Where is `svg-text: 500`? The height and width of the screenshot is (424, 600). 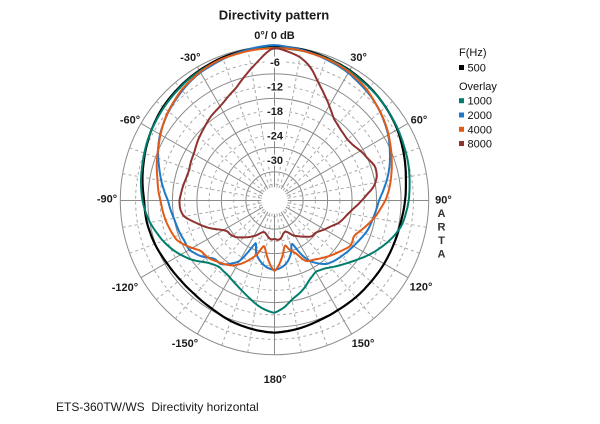
svg-text: 500 is located at coordinates (477, 69).